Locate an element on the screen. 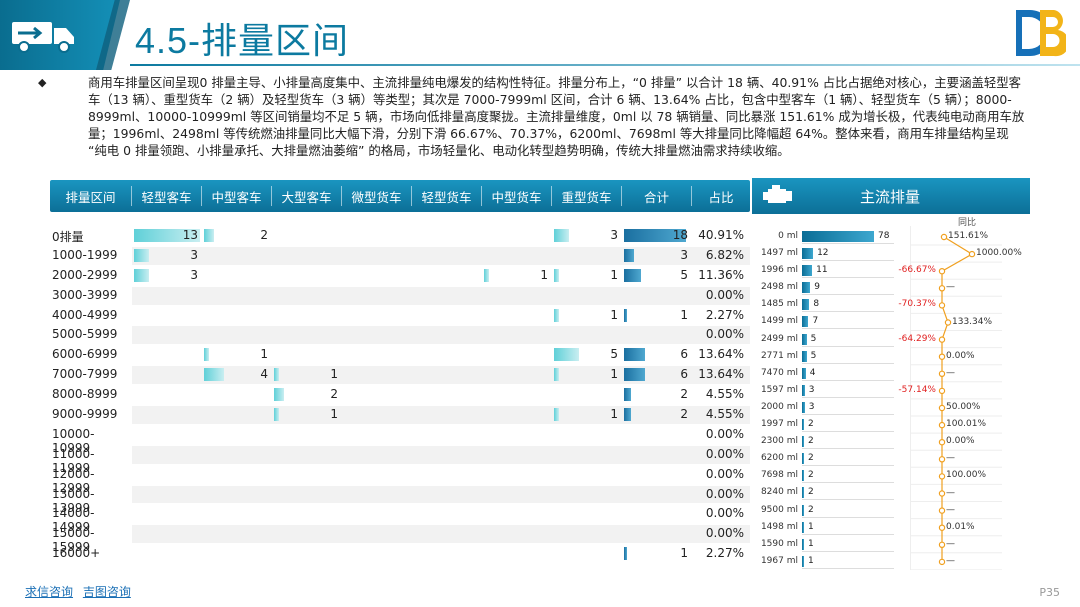 This screenshot has height=607, width=1080. footer-link-qiuxin: 求信咨询 is located at coordinates (49, 592).